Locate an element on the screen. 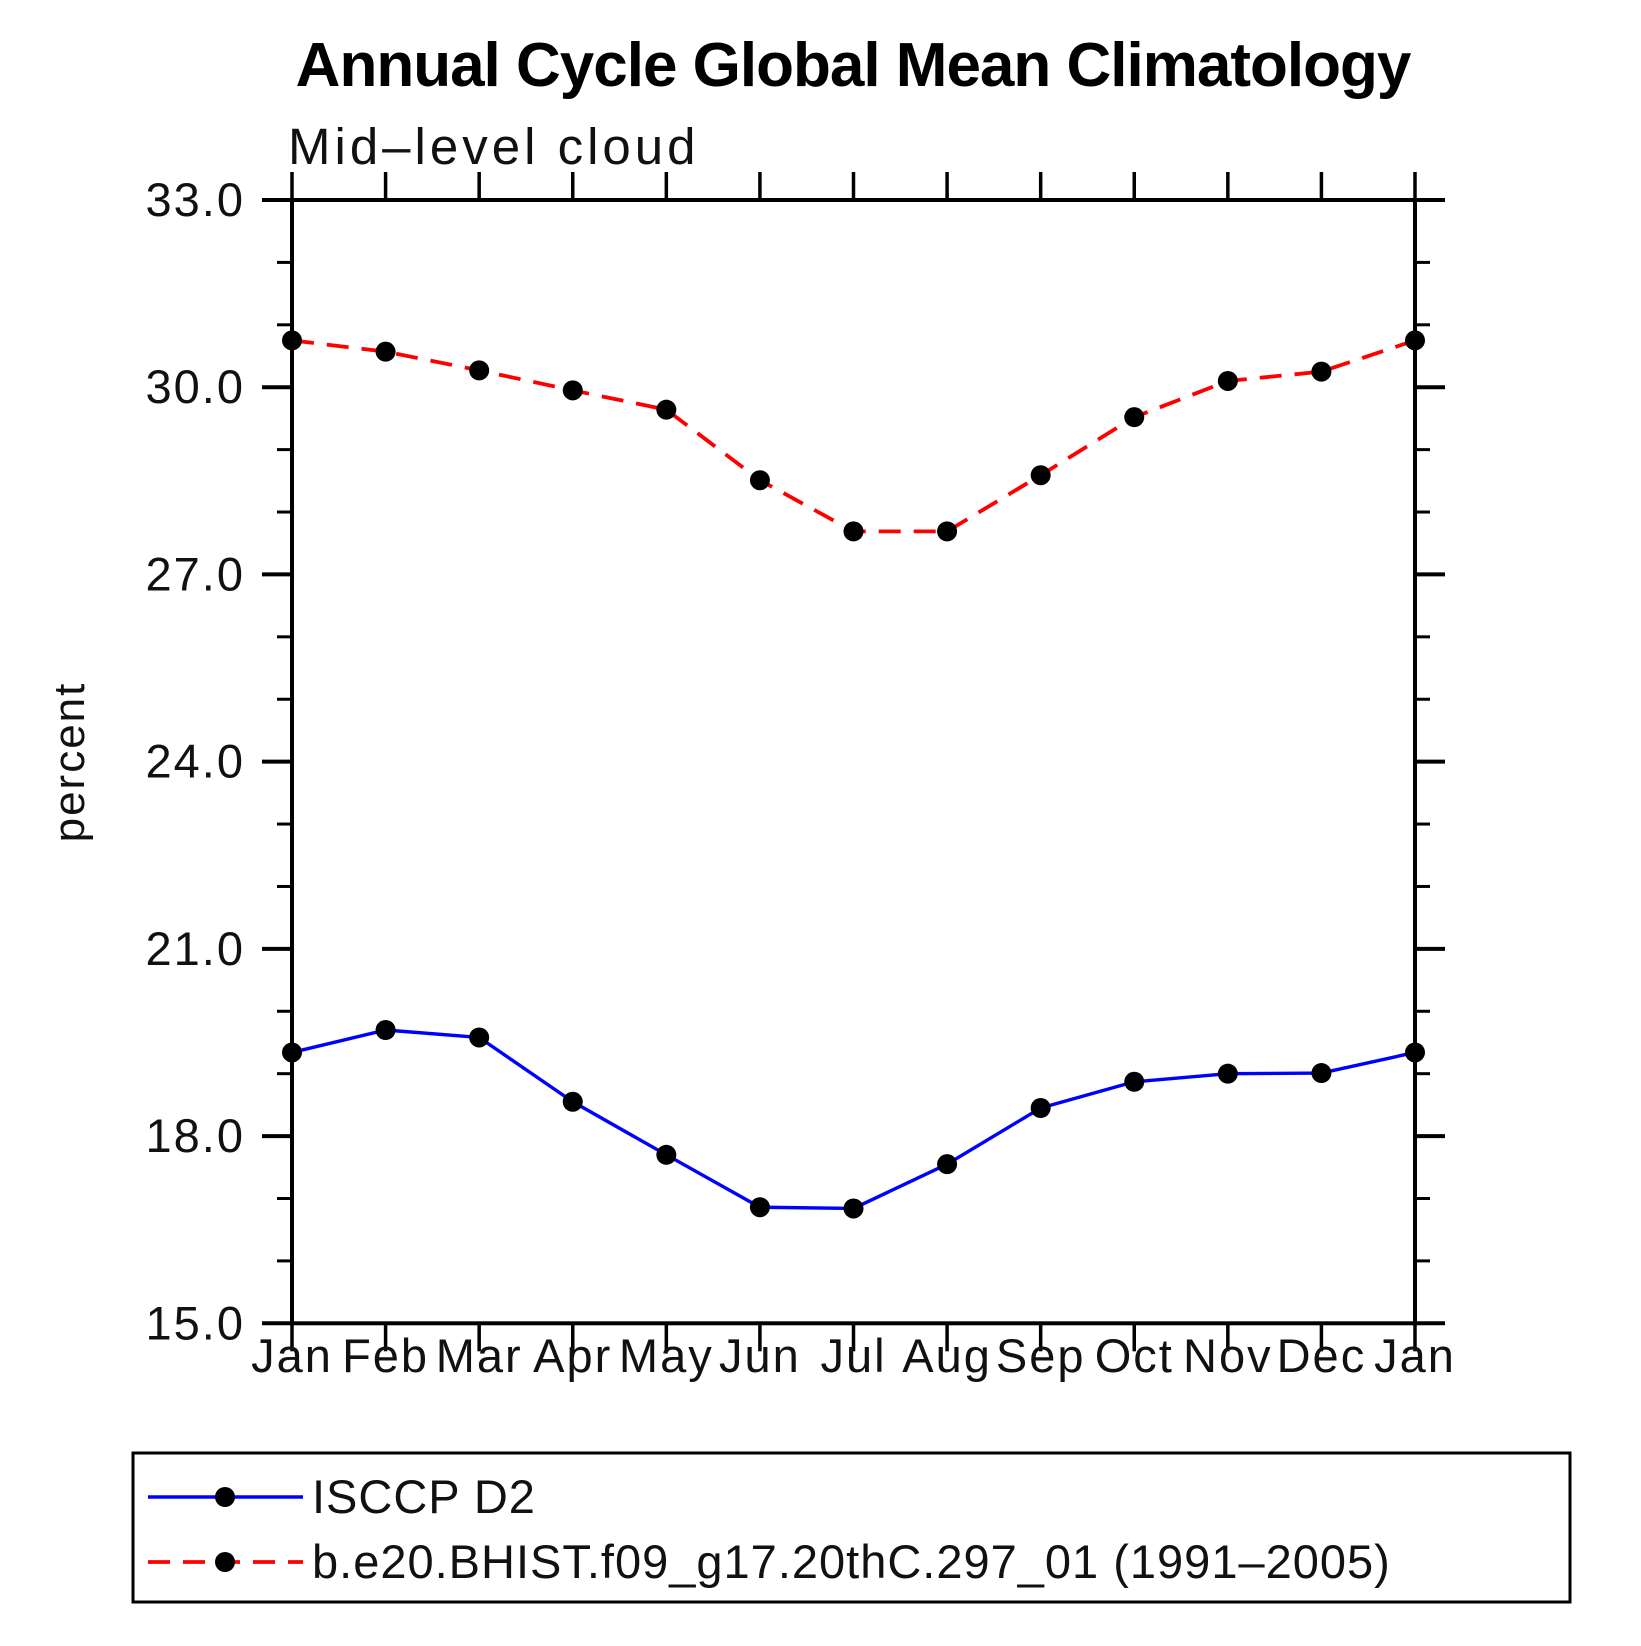 The width and height of the screenshot is (1641, 1646). x-tick-label: Apr is located at coordinates (572, 1355).